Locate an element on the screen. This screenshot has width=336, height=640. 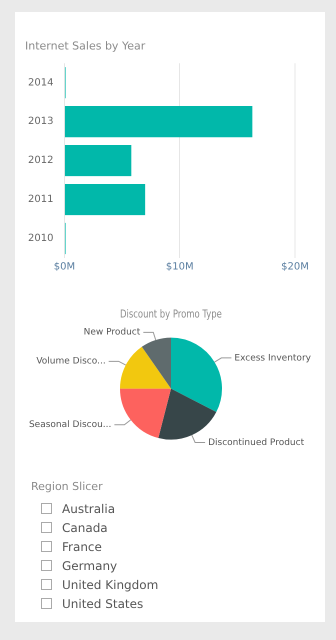
y-tick-label: 2013 is located at coordinates (41, 122).